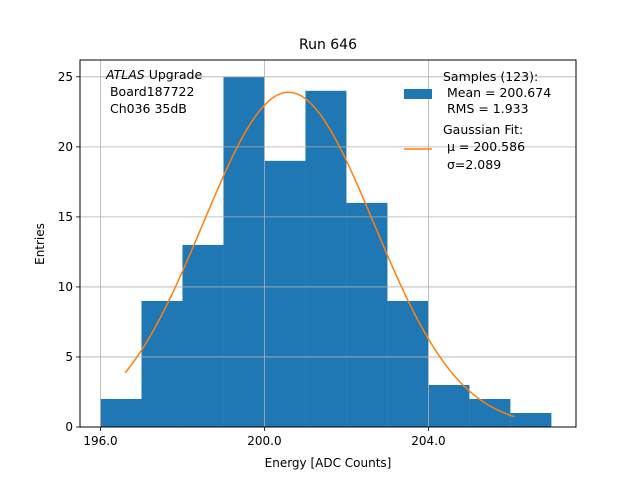  What do you see at coordinates (497, 92) in the screenshot?
I see `legend-samples-line-2: Mean = 200.674` at bounding box center [497, 92].